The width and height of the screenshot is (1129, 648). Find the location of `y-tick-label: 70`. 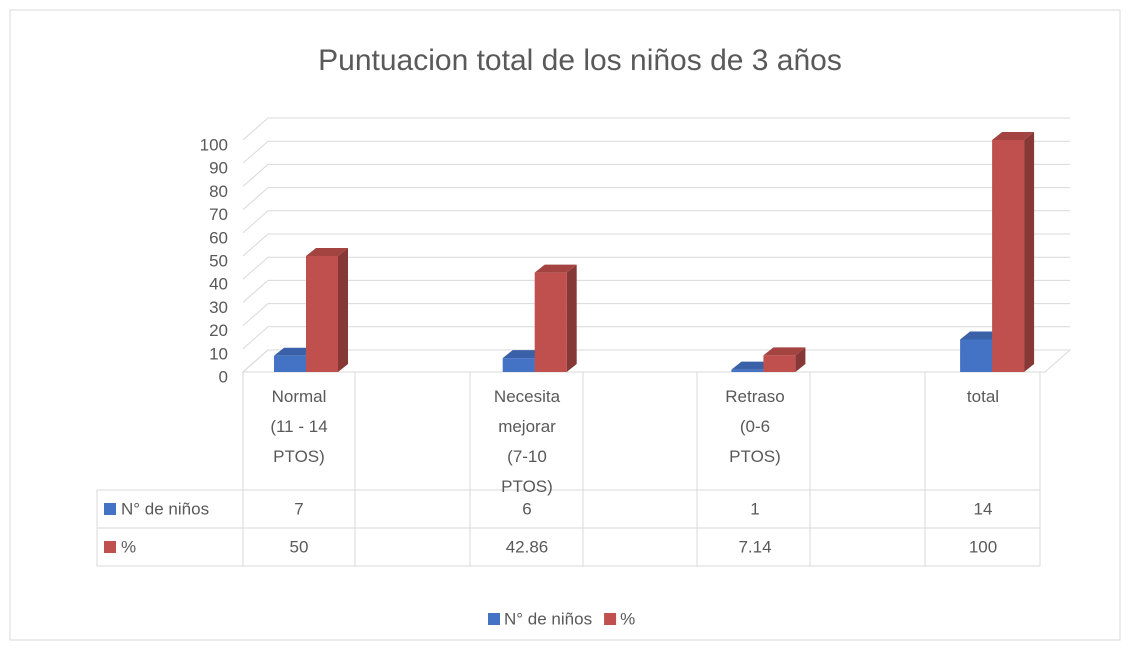

y-tick-label: 70 is located at coordinates (218, 214).